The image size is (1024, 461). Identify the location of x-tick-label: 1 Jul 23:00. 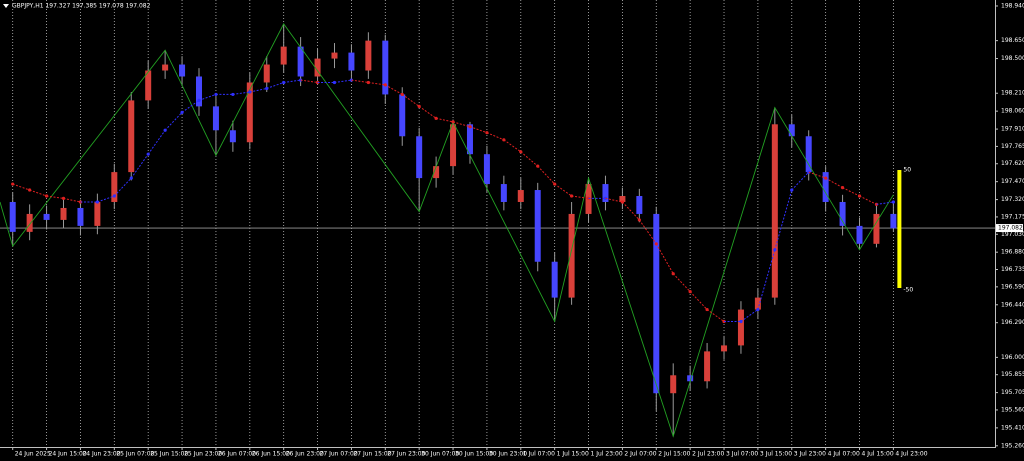
(607, 454).